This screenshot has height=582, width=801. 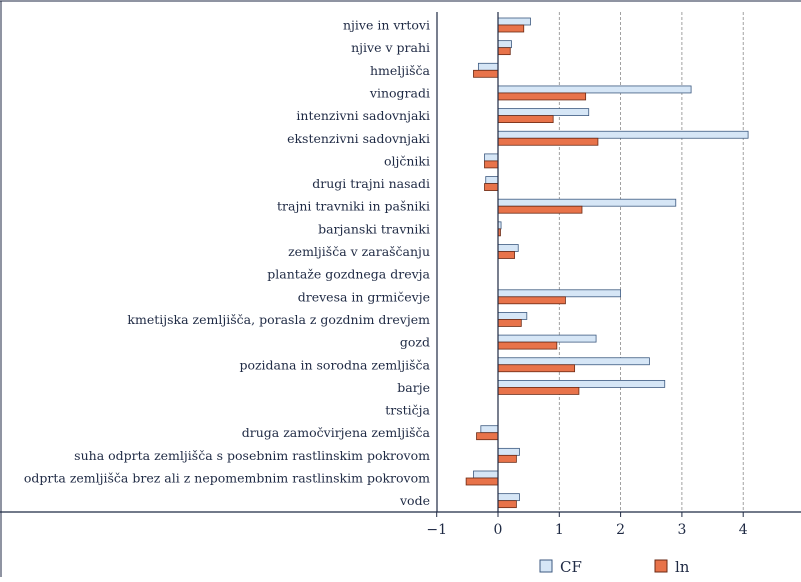 What do you see at coordinates (682, 567) in the screenshot?
I see `legend-ln-label: ln` at bounding box center [682, 567].